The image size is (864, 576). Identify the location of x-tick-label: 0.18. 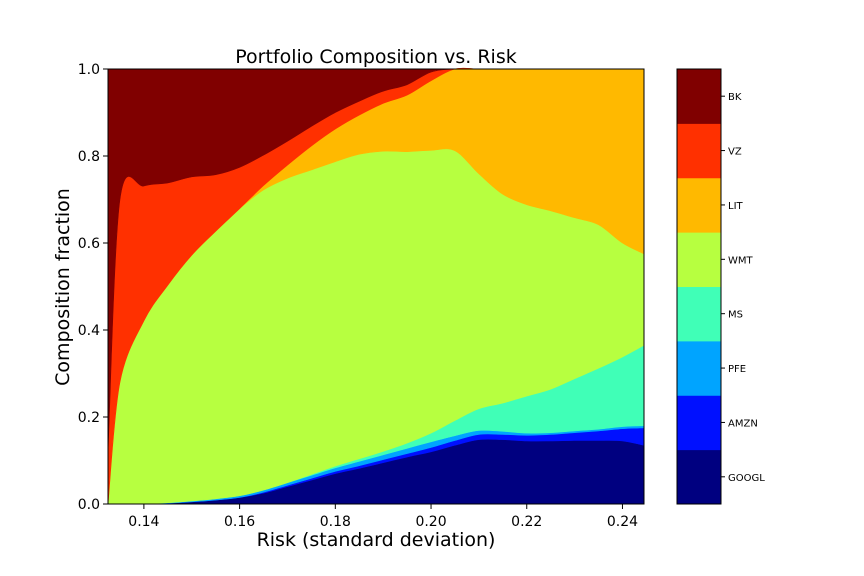
(335, 522).